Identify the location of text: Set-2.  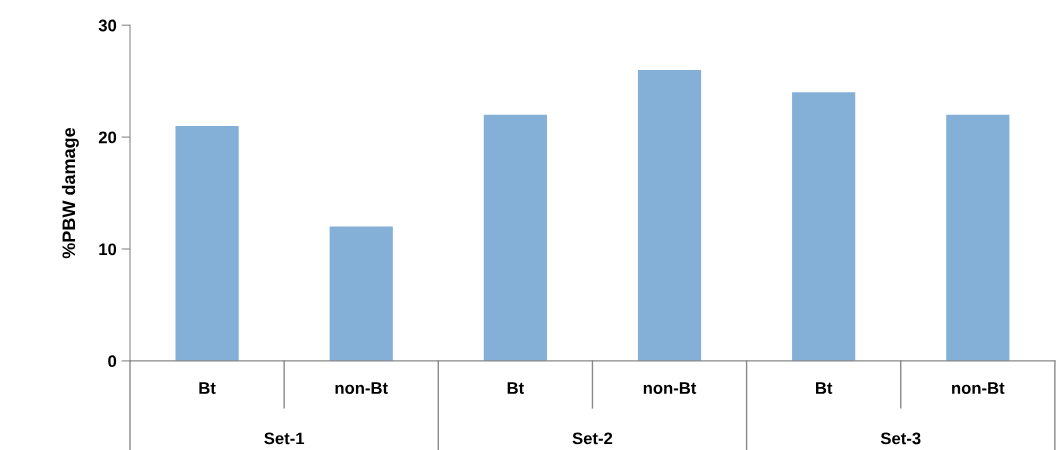
(592, 438).